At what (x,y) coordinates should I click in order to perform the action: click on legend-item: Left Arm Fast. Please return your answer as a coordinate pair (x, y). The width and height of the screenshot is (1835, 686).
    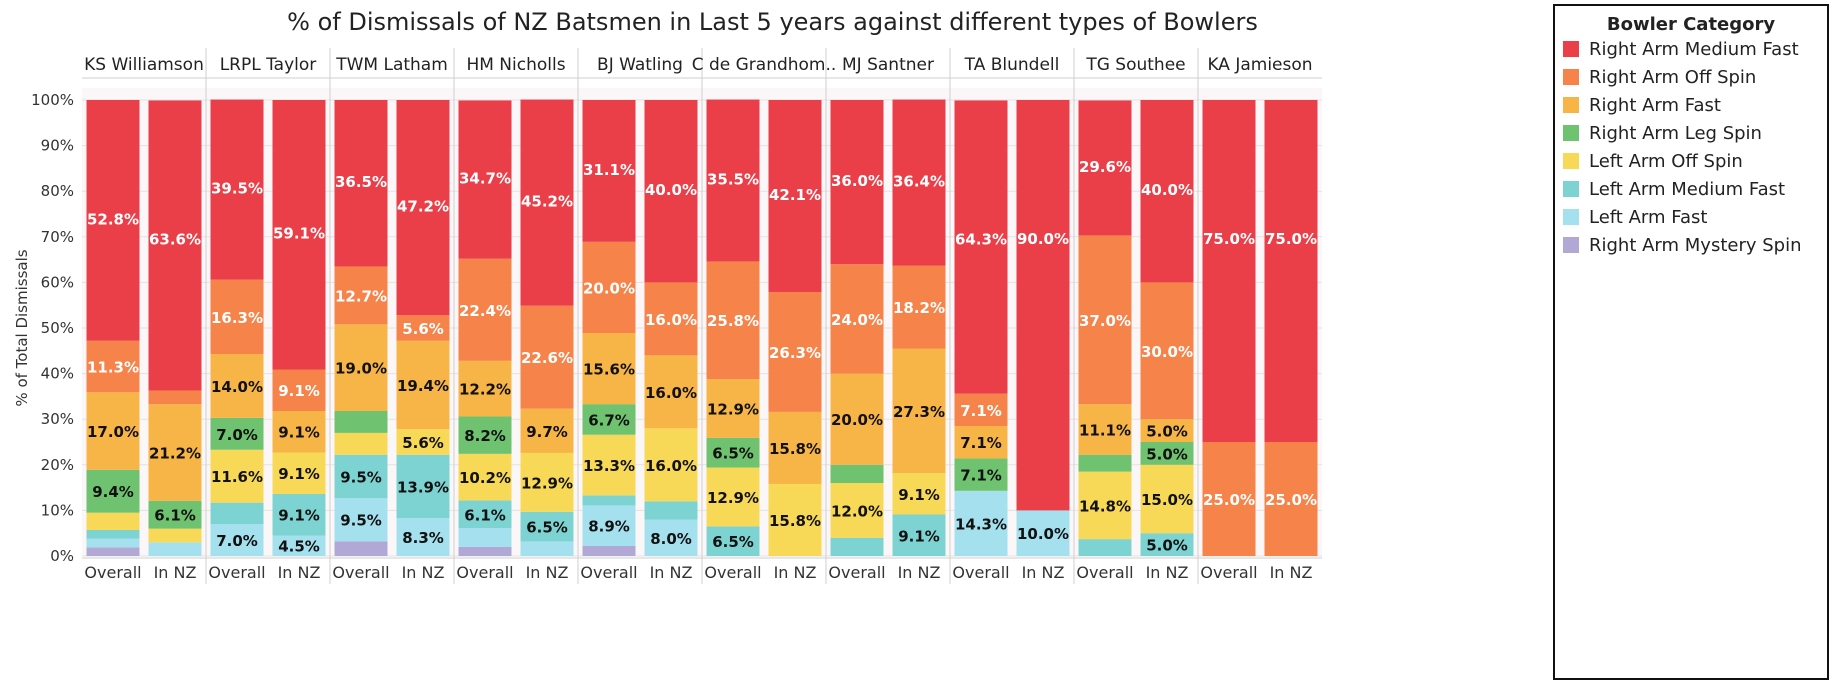
    Looking at the image, I should click on (1695, 217).